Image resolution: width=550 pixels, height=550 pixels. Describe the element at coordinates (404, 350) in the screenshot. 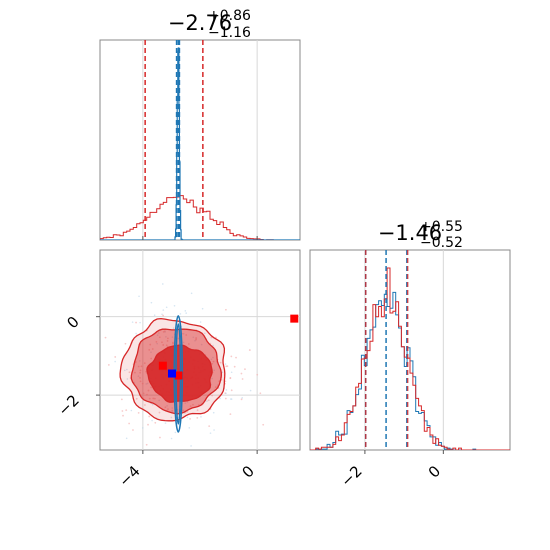

I see `grid-param2` at that location.